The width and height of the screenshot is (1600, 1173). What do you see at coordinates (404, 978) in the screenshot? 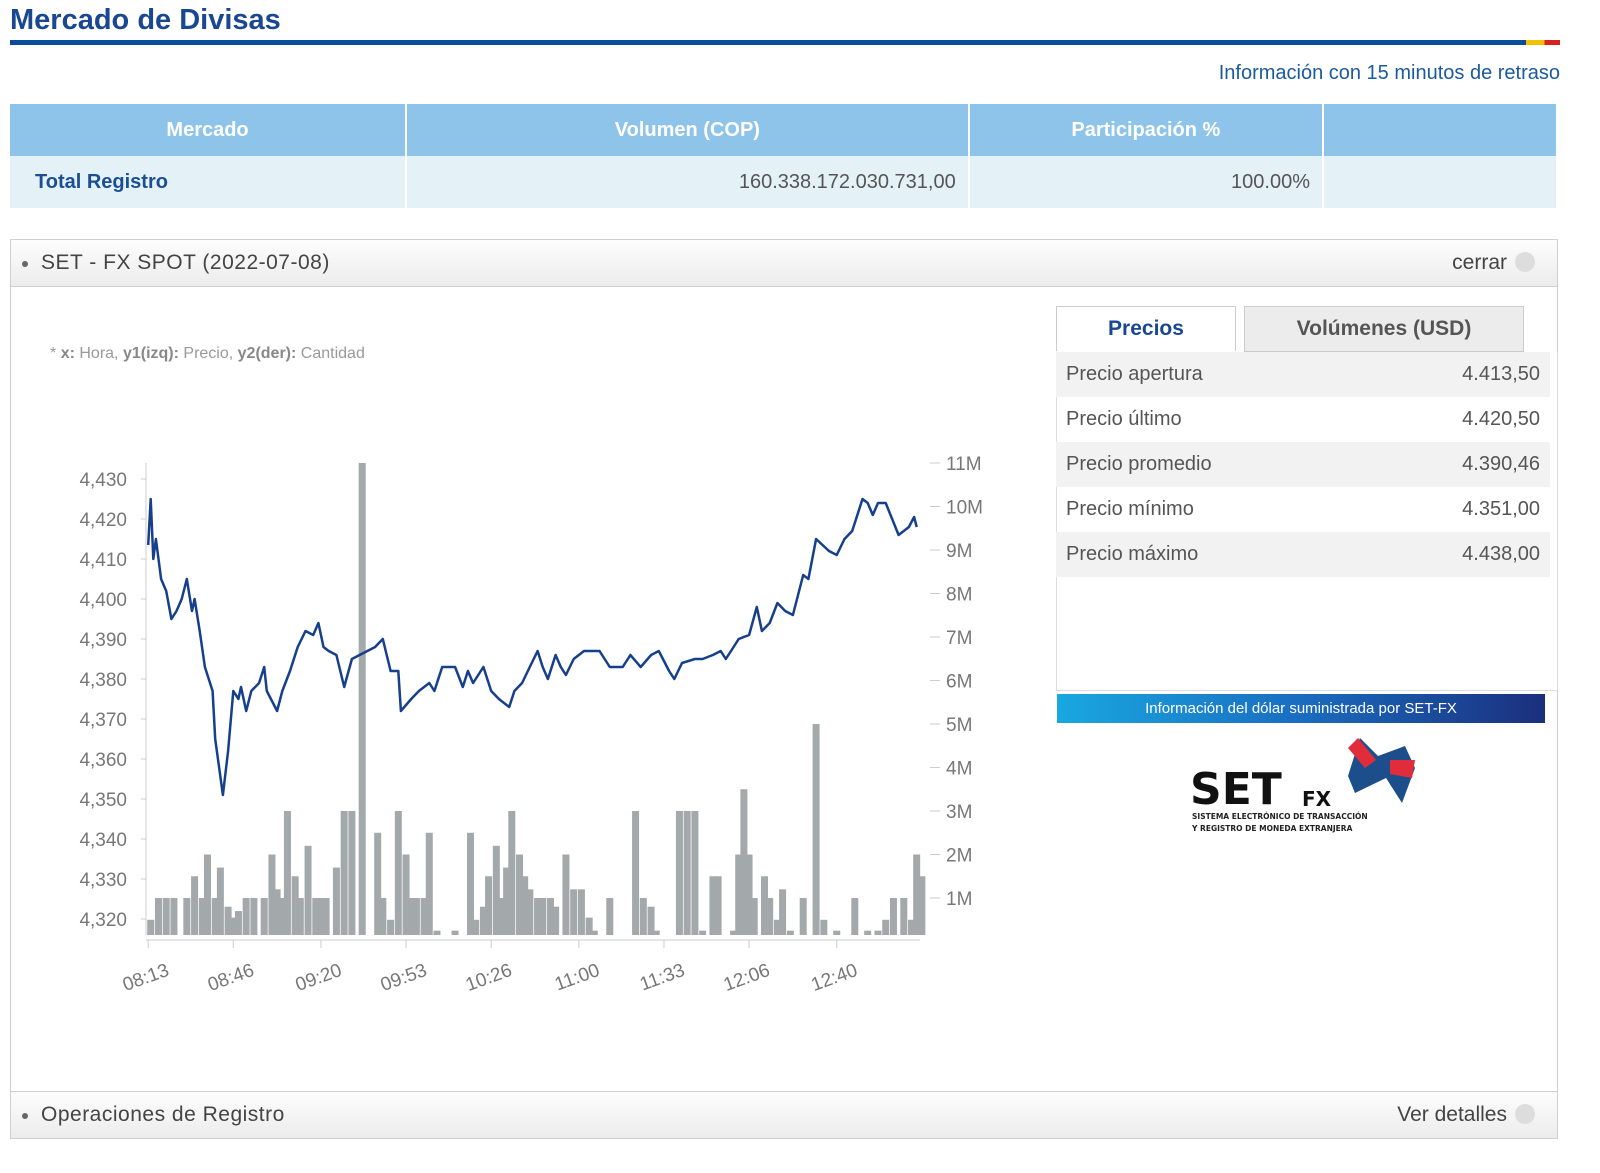
I see `x-tick-label: 09:53` at bounding box center [404, 978].